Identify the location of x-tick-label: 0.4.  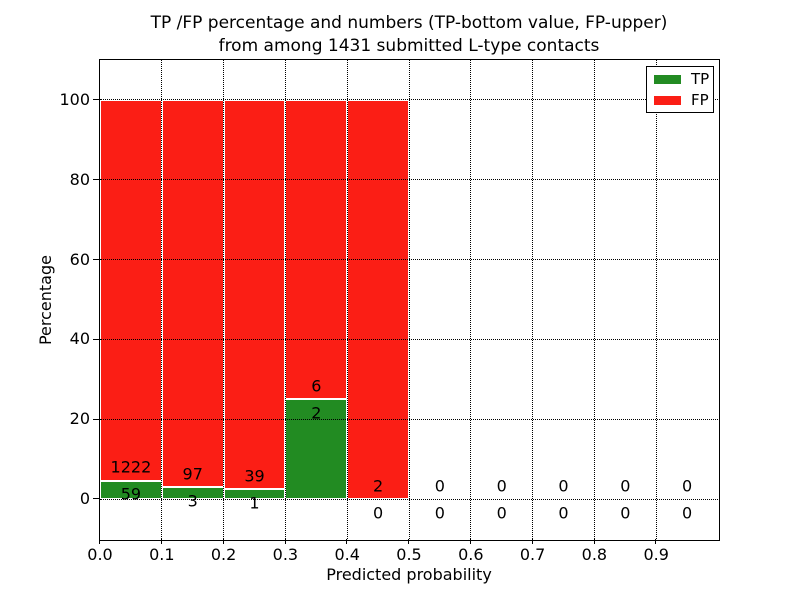
(347, 554).